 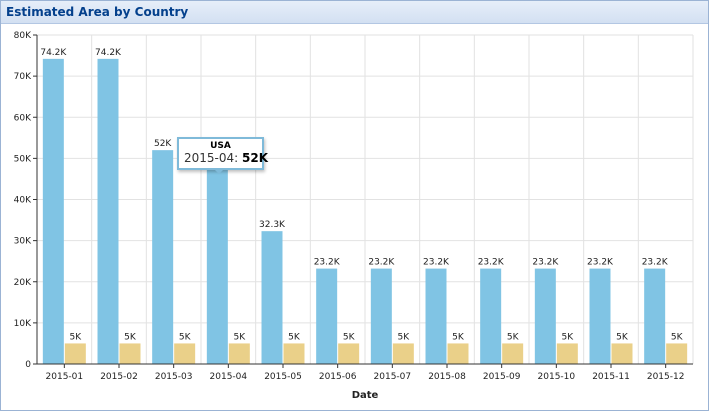 What do you see at coordinates (23, 118) in the screenshot?
I see `y-tick-label: 60K` at bounding box center [23, 118].